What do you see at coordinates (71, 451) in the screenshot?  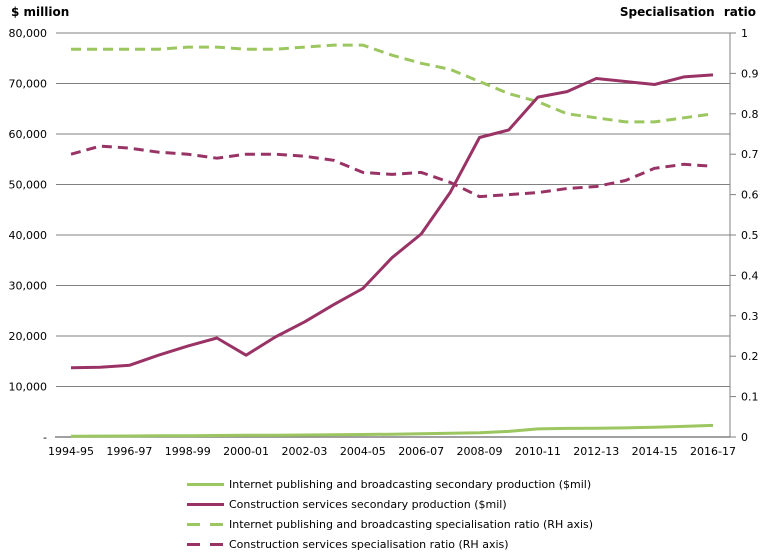 I see `x-axis-tick-label: 1994-95` at bounding box center [71, 451].